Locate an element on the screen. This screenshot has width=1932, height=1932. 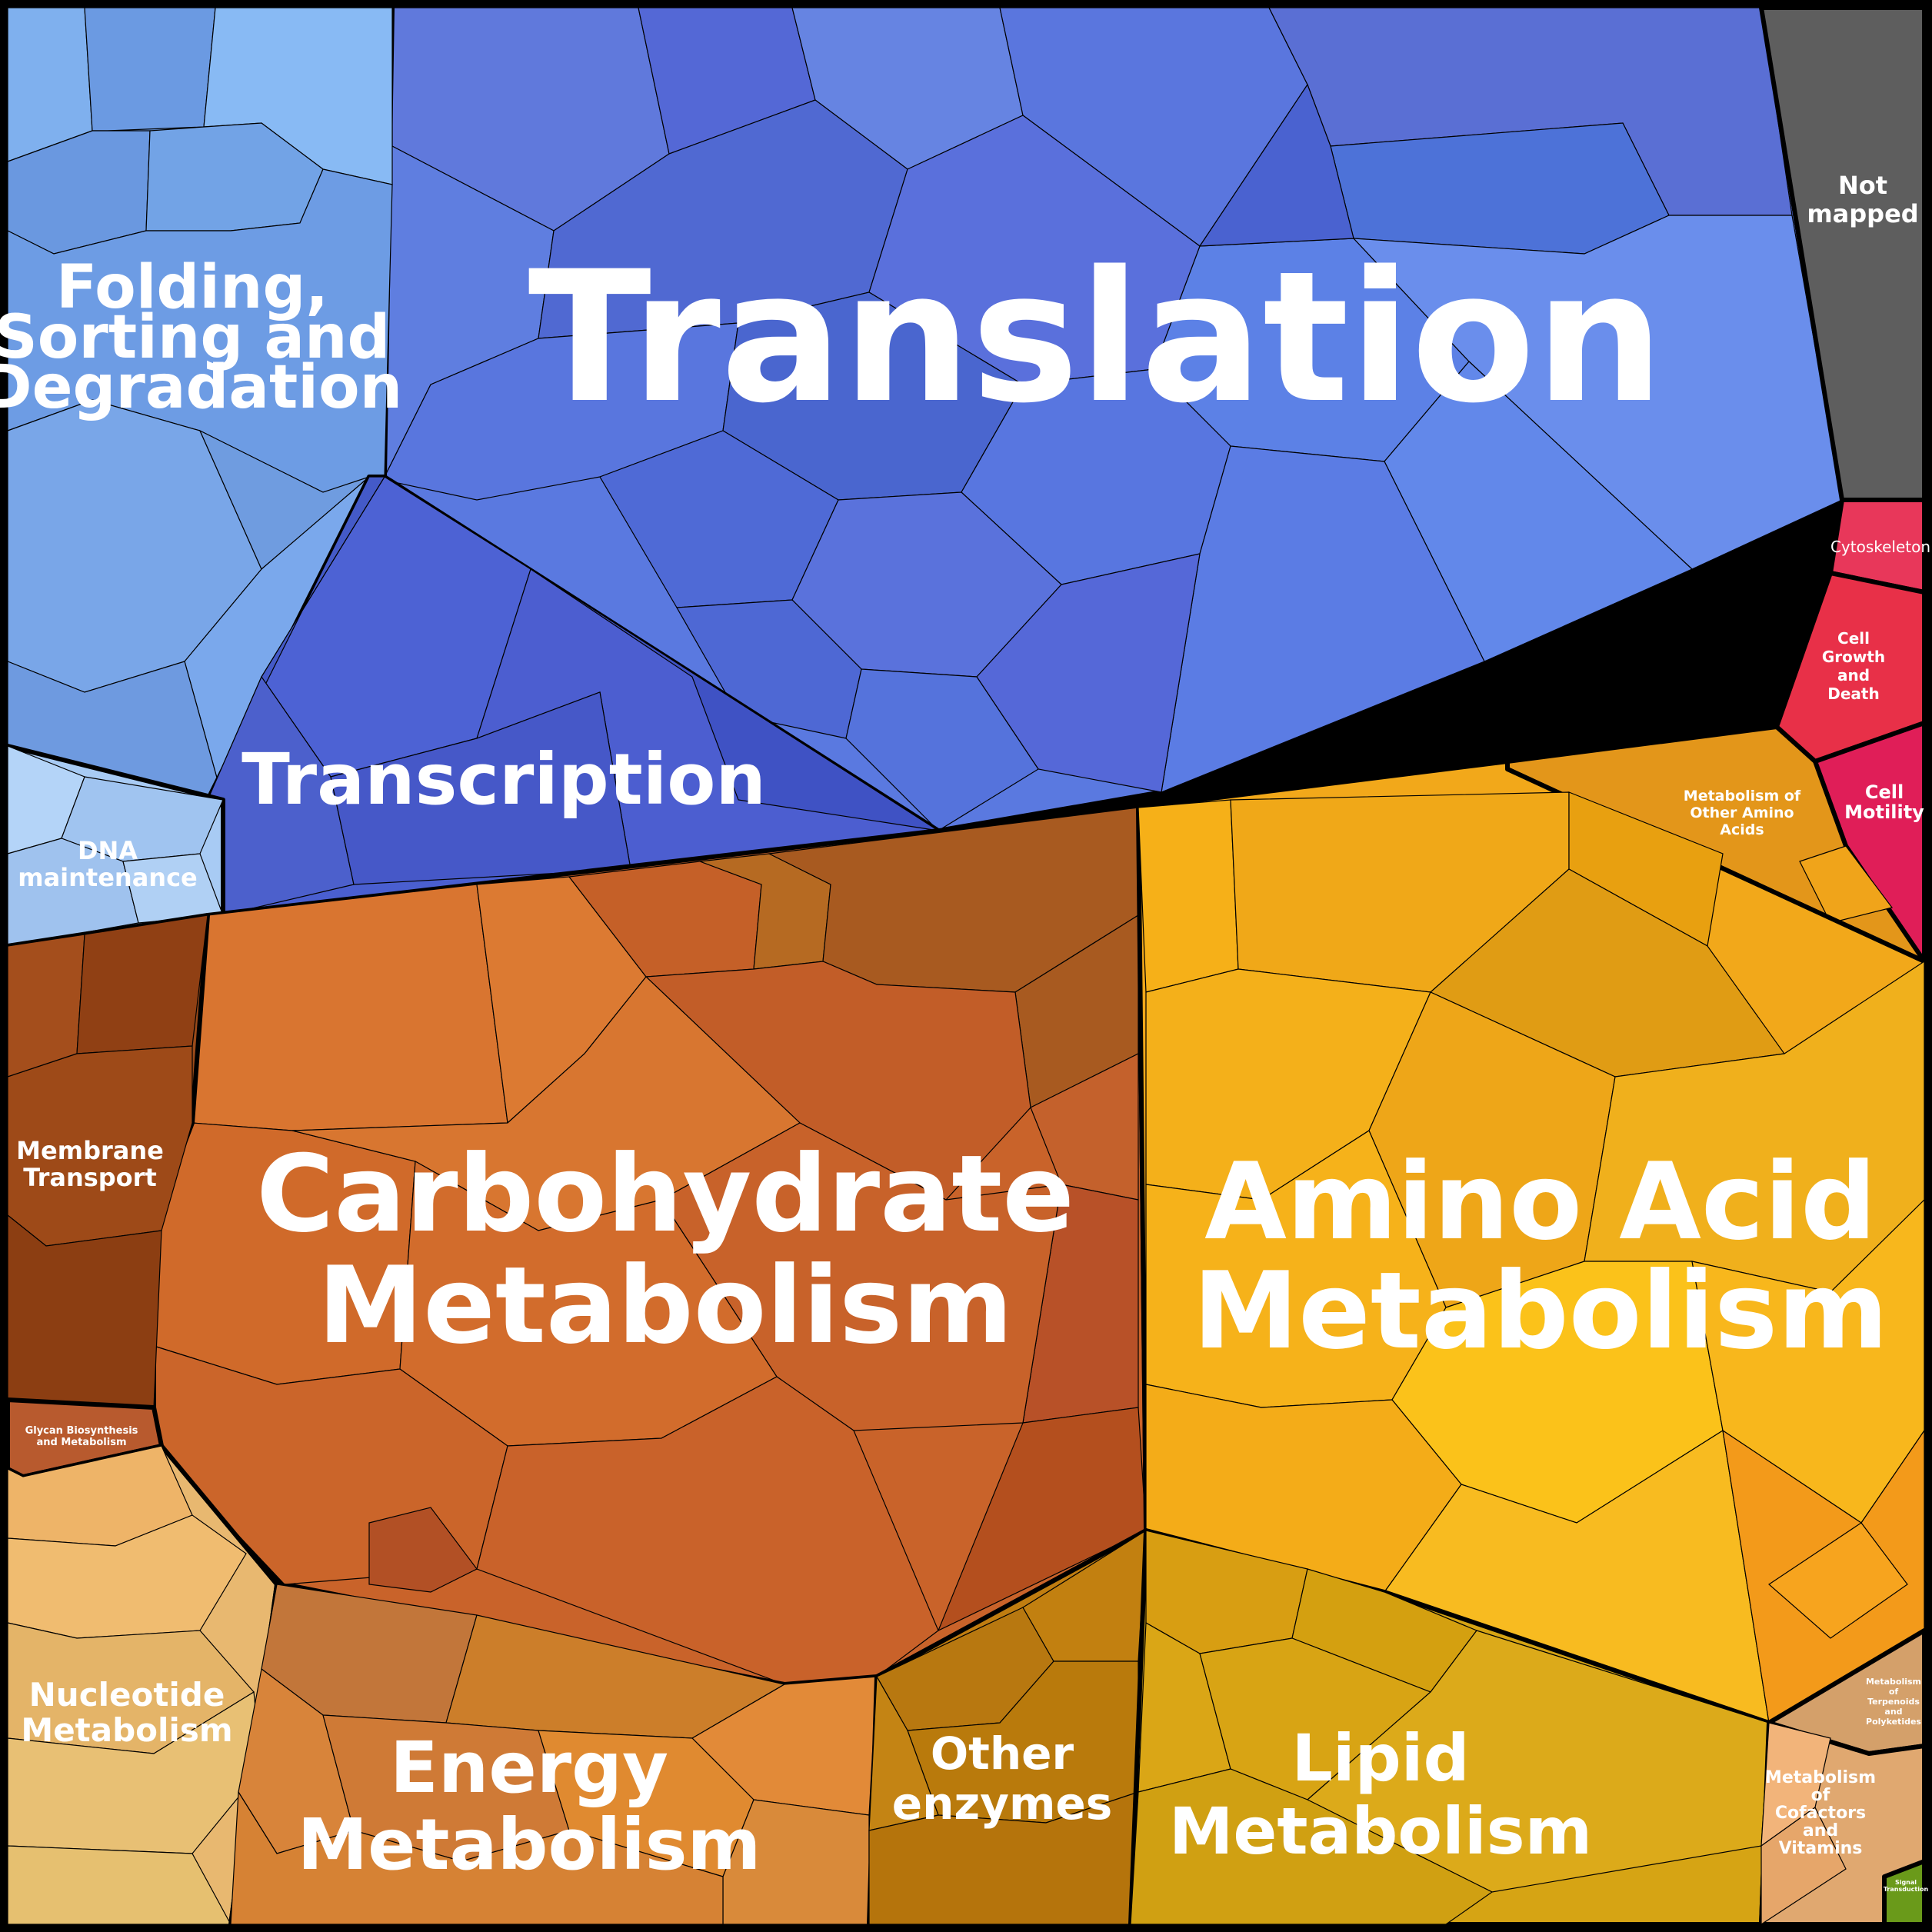
region-energy is located at coordinates (553, 1754).